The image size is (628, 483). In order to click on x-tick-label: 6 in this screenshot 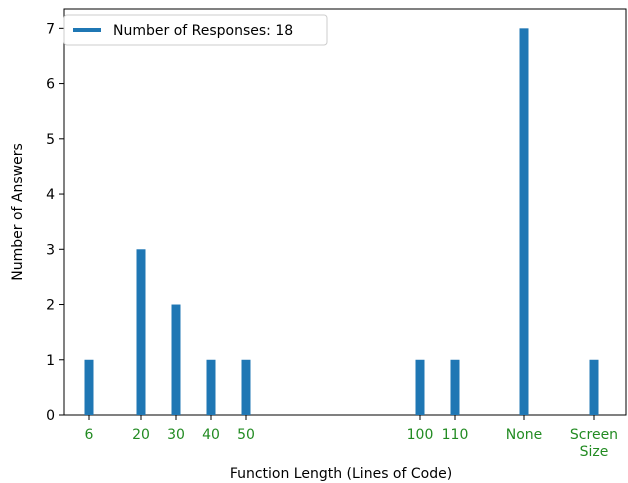, I will do `click(89, 435)`.